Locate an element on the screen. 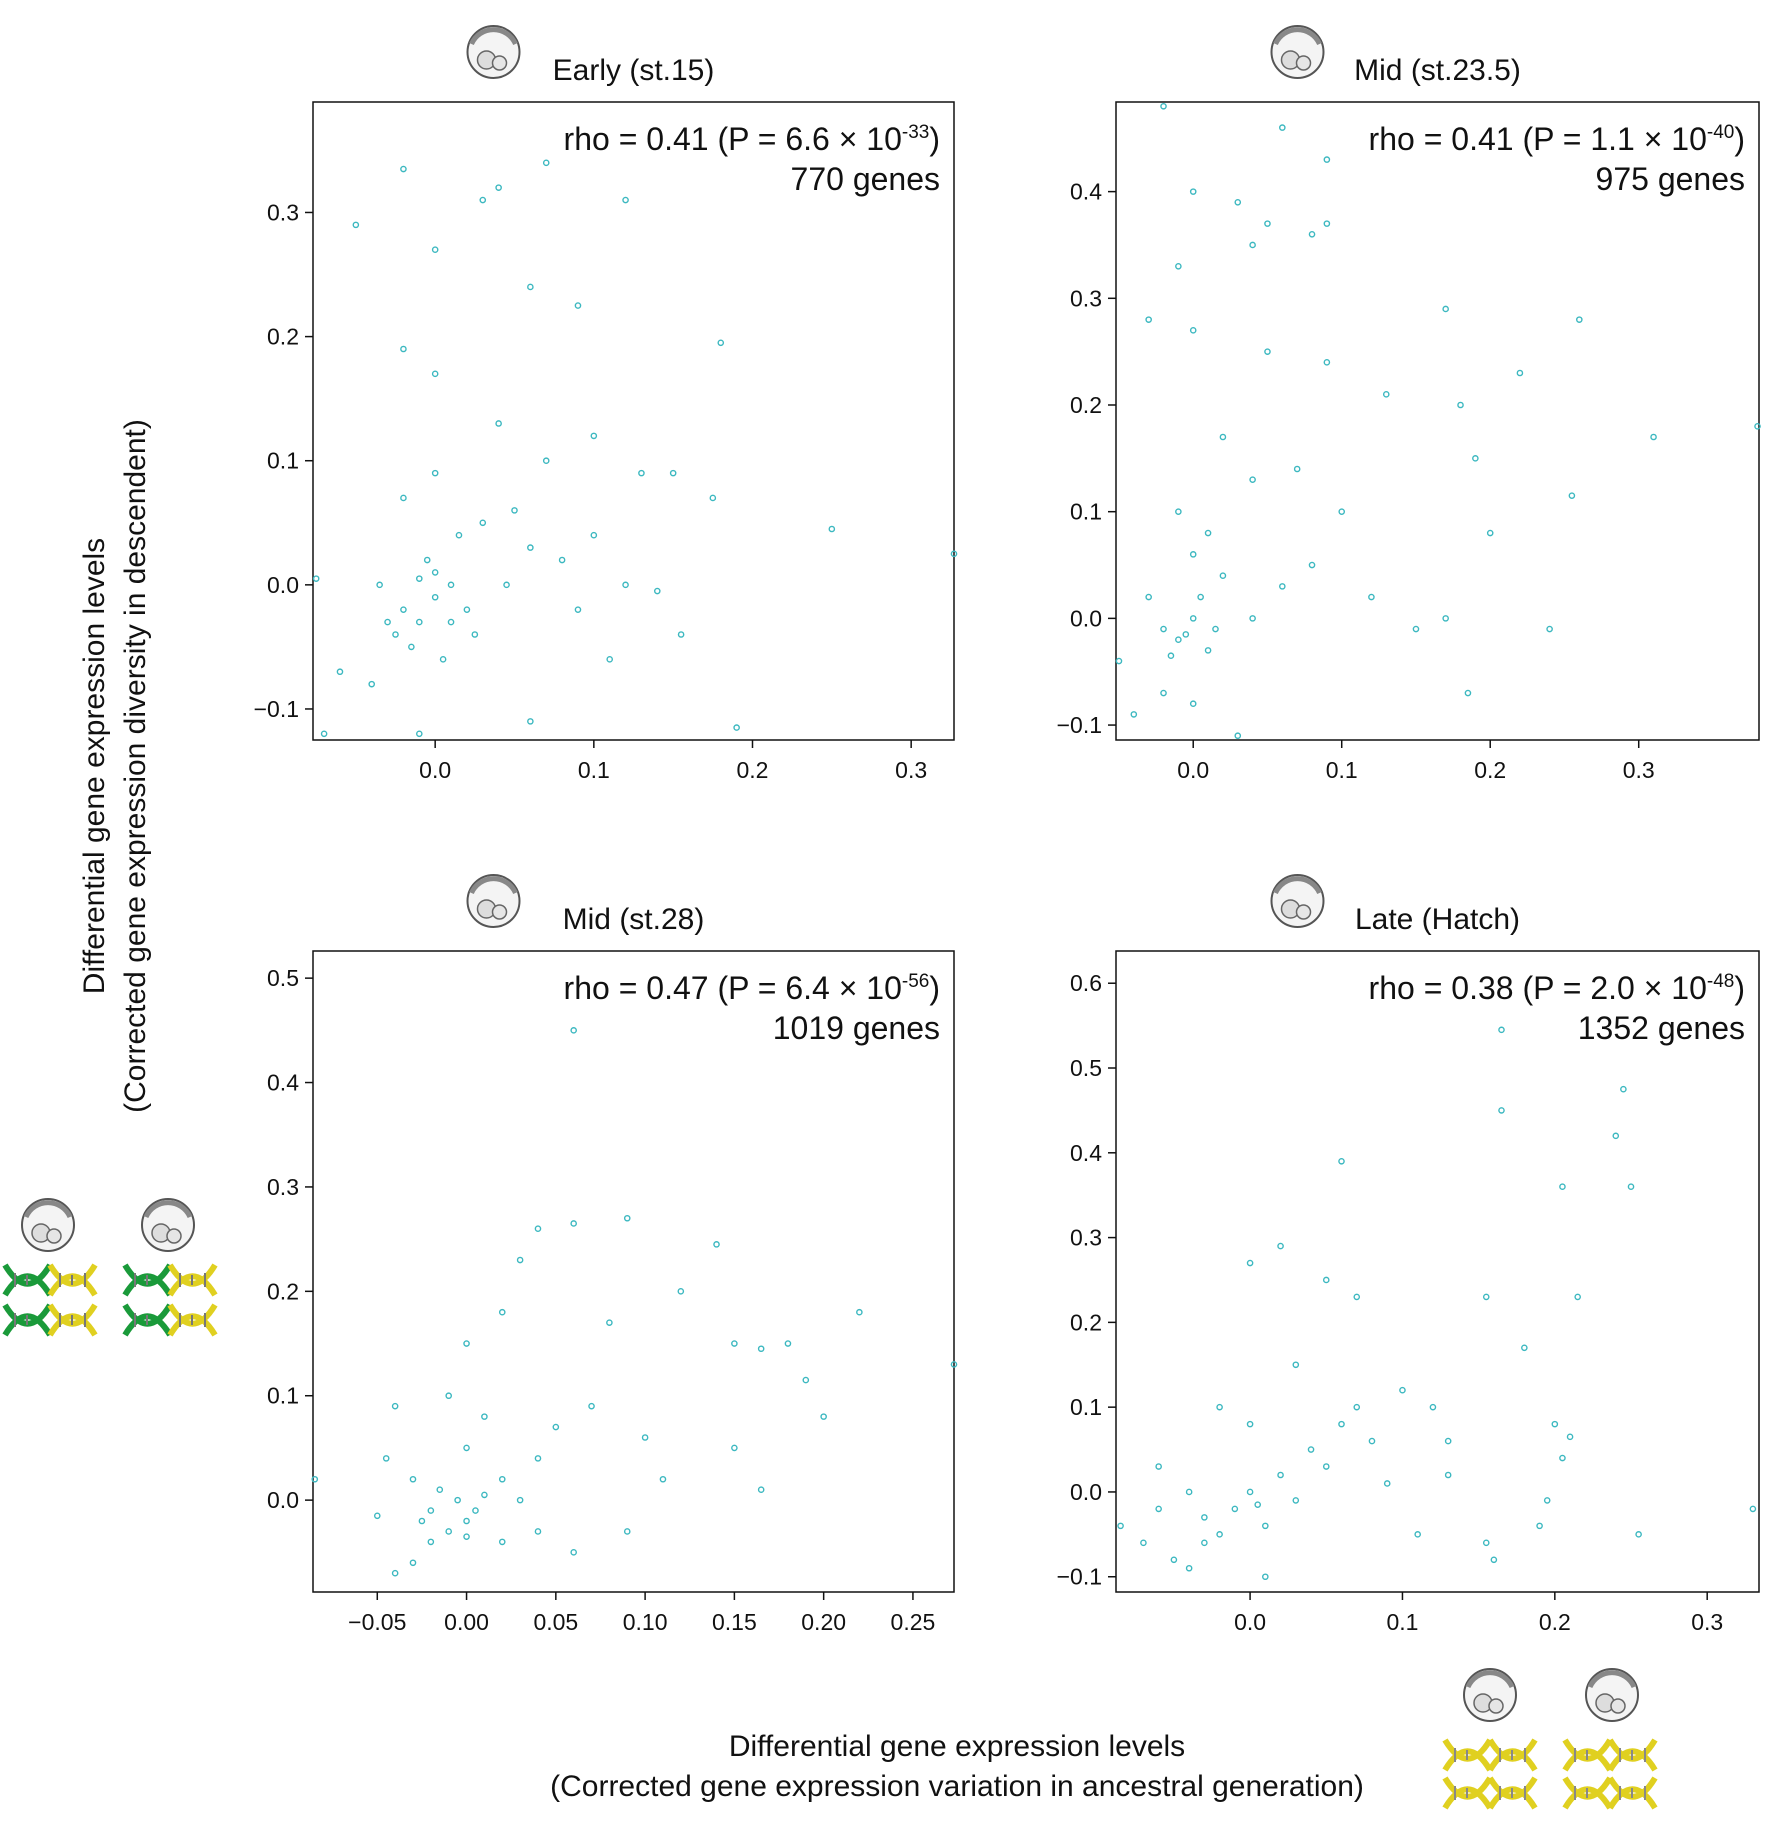 This screenshot has height=1824, width=1770. x-tick-label: 0.00 is located at coordinates (466, 1622).